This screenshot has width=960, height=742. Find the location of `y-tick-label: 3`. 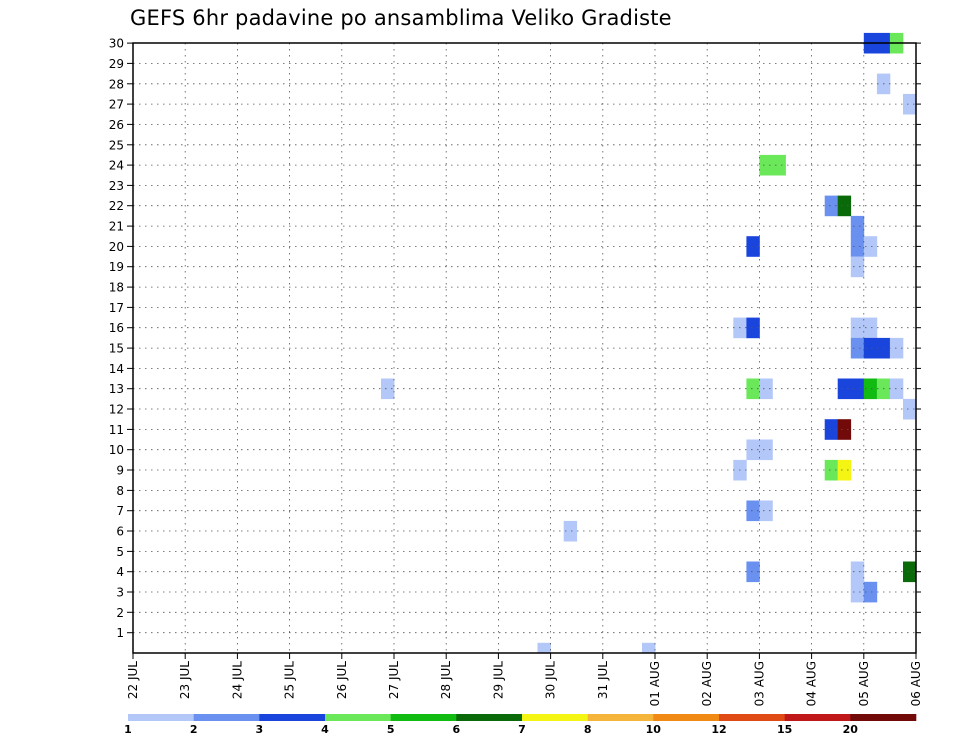

y-tick-label: 3 is located at coordinates (120, 593).